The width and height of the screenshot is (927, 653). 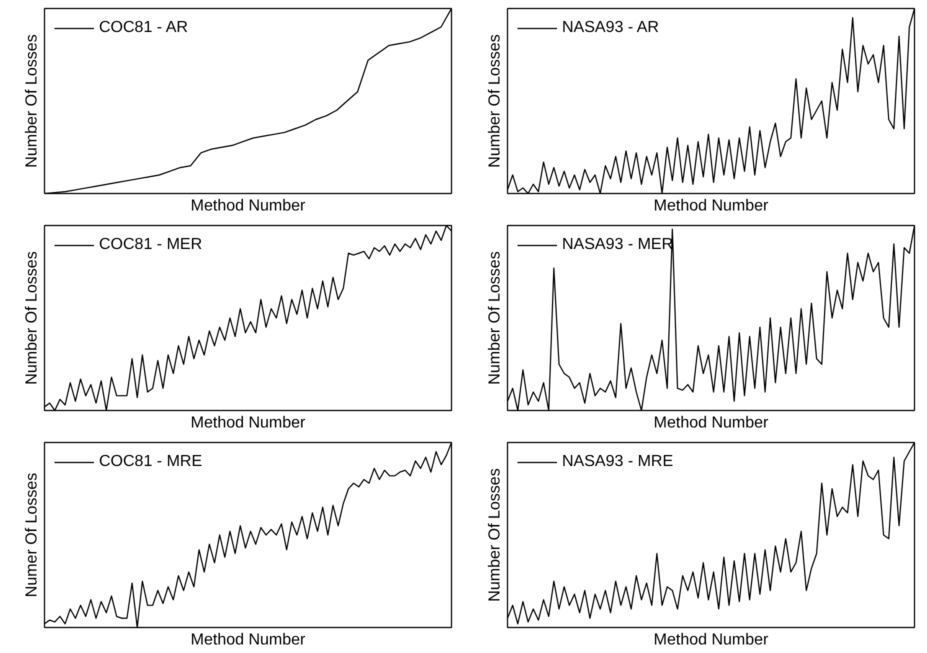 I want to click on legend-label: COC81 - AR, so click(x=143, y=28).